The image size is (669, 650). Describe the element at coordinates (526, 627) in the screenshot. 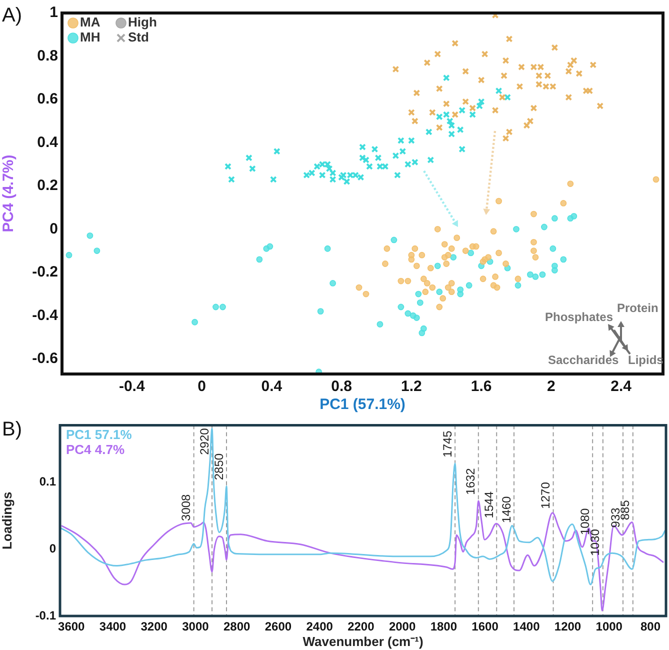

I see `x-tick-label: 1400` at that location.